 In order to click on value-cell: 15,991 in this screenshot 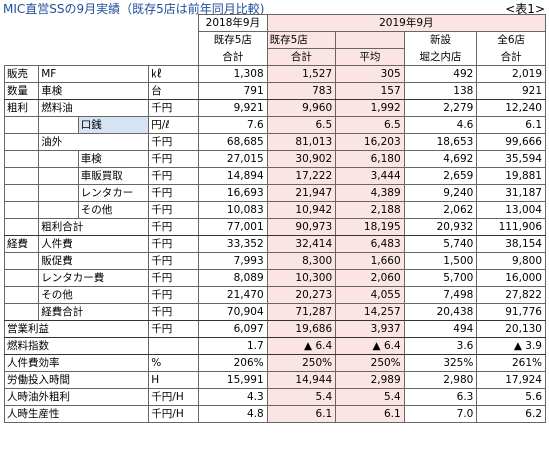, I will do `click(233, 380)`.